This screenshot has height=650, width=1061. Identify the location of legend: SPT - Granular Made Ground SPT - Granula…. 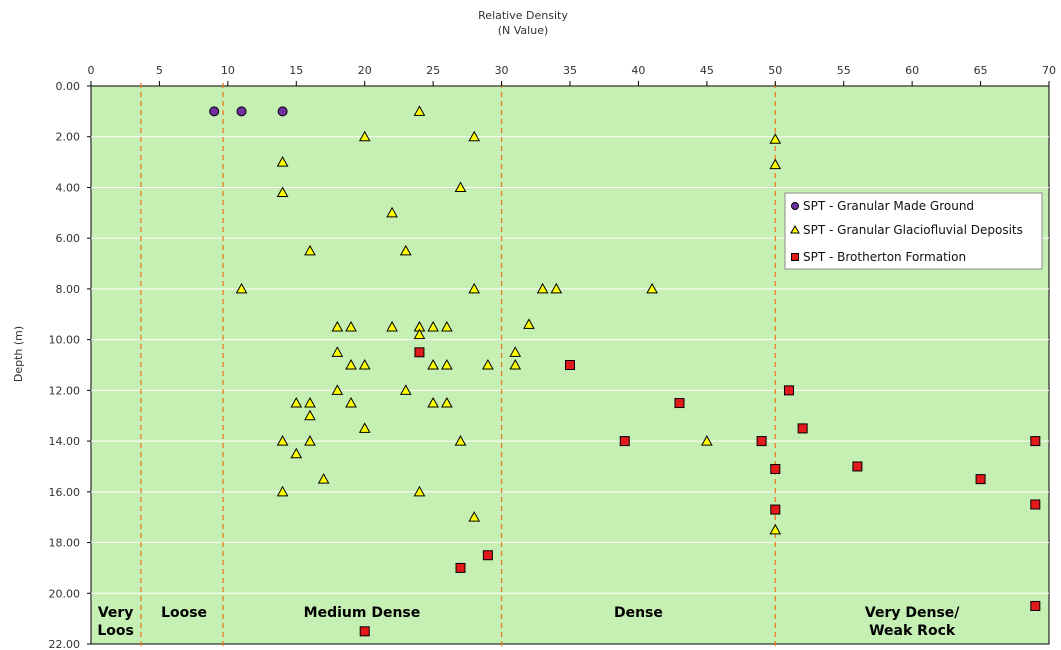
(913, 231).